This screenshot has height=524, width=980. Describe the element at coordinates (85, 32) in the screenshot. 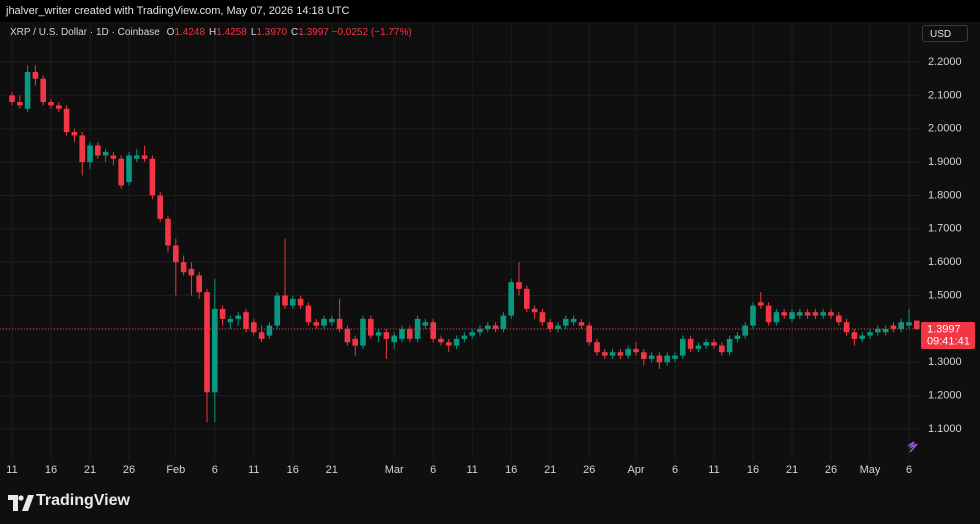

I see `symbol: XRP / U.S. Dollar · 1D · Coinbase` at that location.